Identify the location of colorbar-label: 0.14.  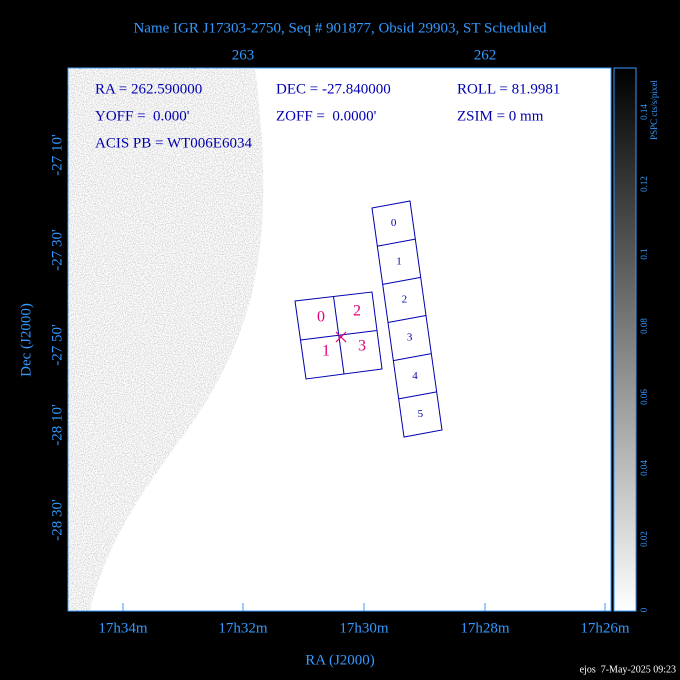
(644, 112).